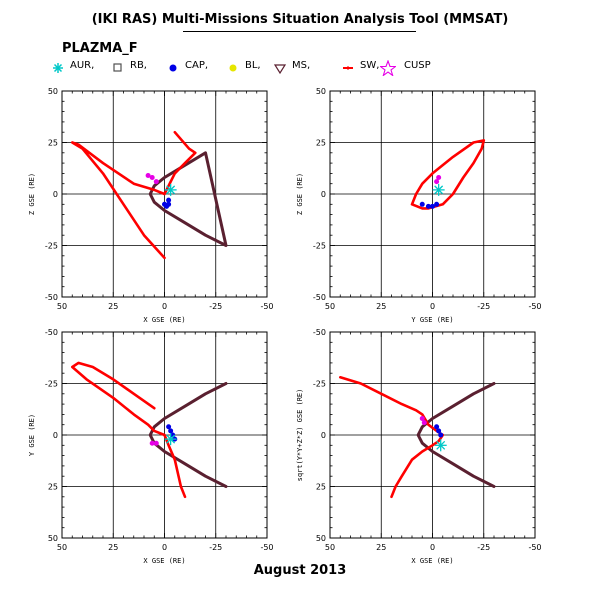  Describe the element at coordinates (253, 65) in the screenshot. I see `legend-item-label: BL,` at that location.